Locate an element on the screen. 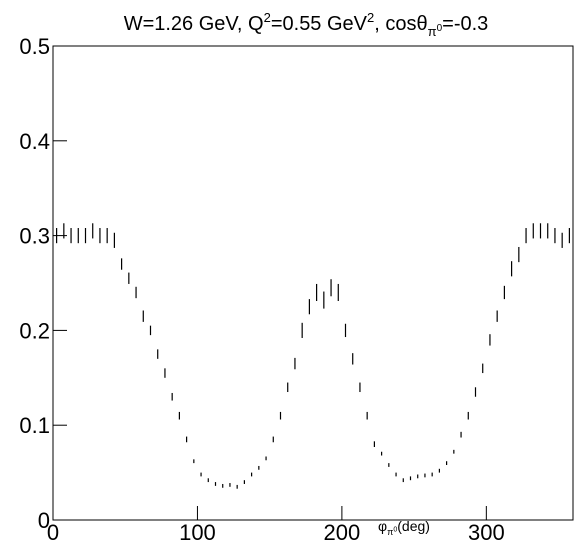 The height and width of the screenshot is (540, 574). x-axis-label: φπ0(deg) is located at coordinates (404, 527).